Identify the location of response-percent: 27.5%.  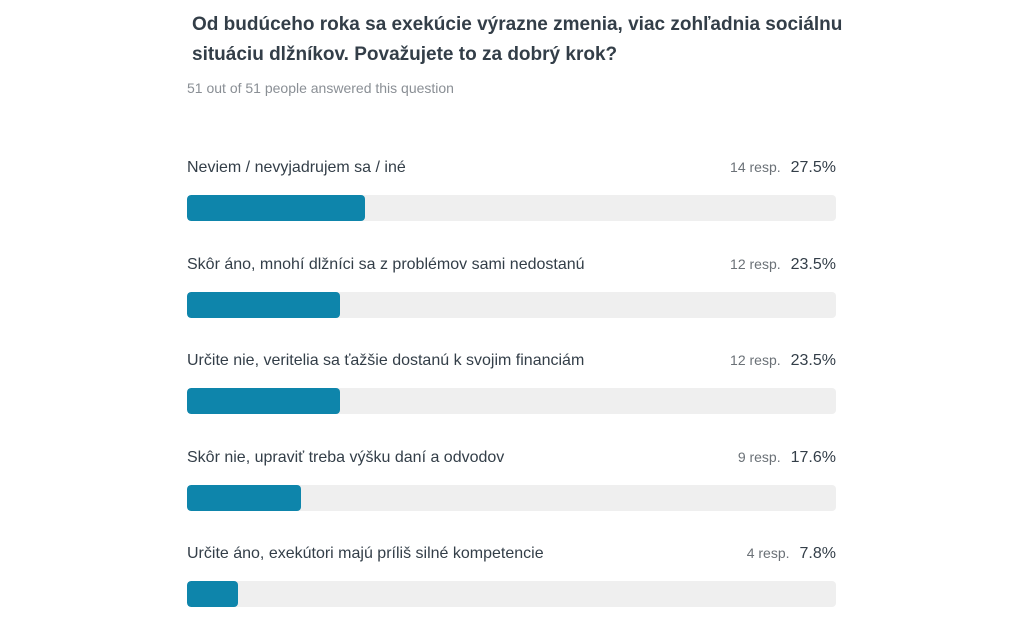
(813, 167).